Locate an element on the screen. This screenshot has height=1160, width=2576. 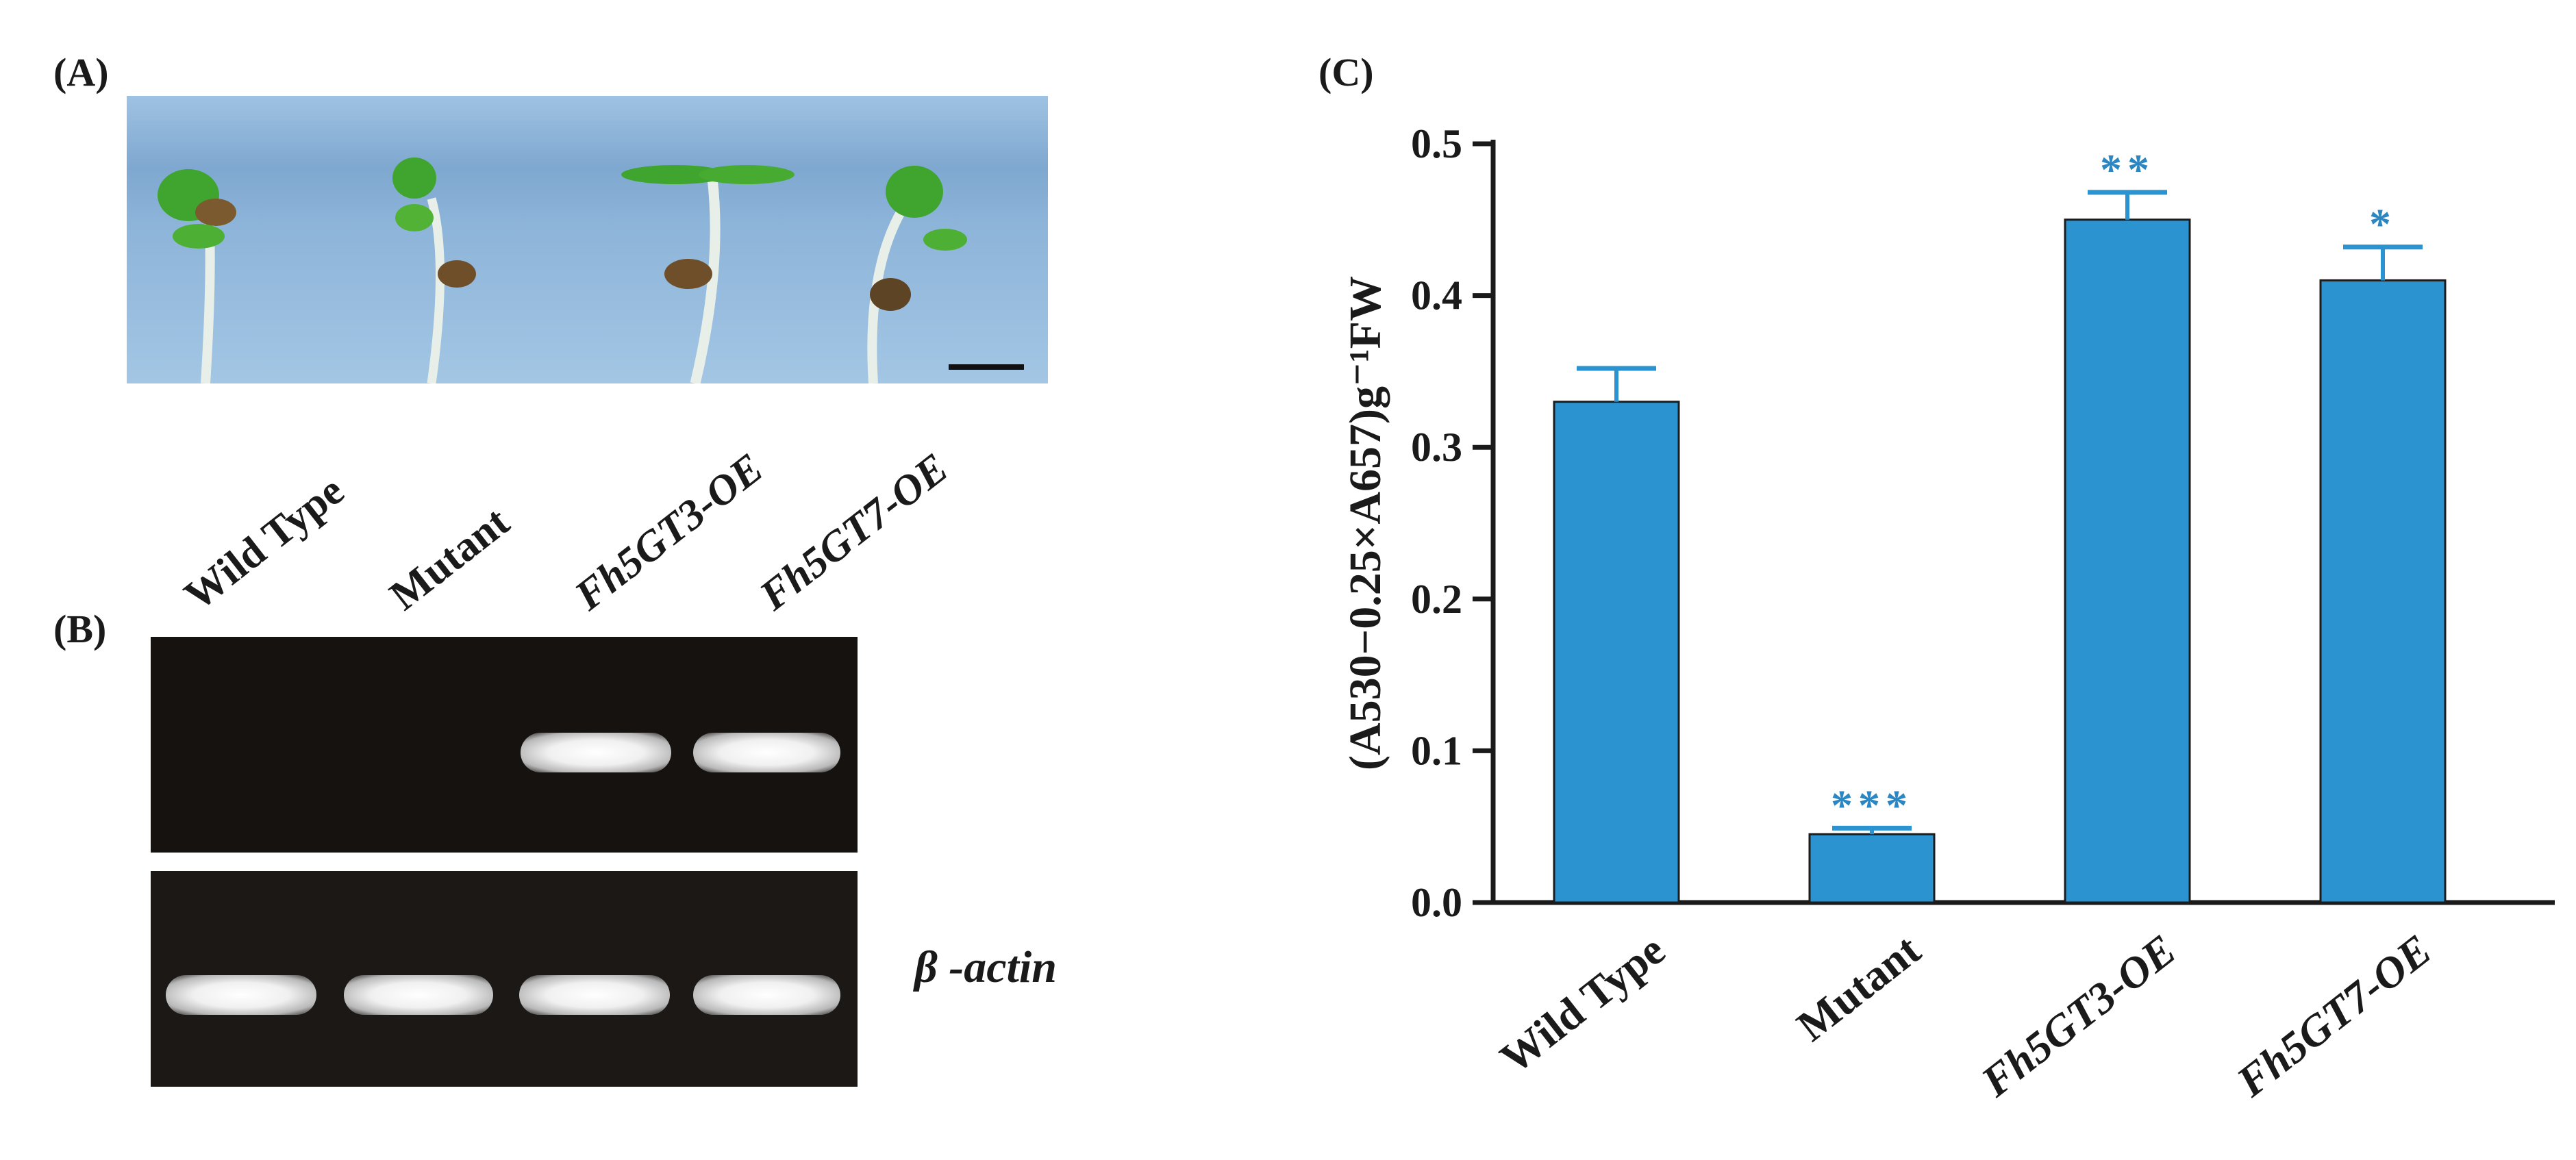
significance-marker: *** is located at coordinates (1872, 805).